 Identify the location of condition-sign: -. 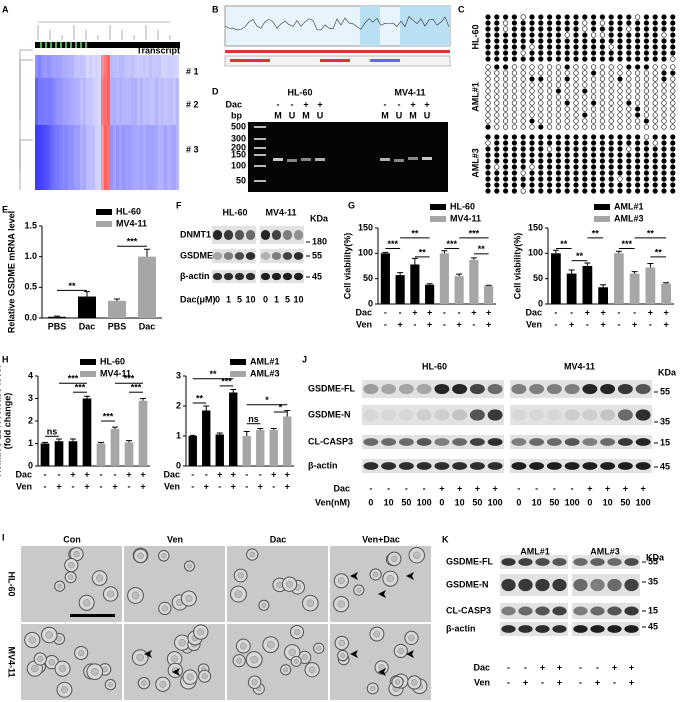
(45, 474).